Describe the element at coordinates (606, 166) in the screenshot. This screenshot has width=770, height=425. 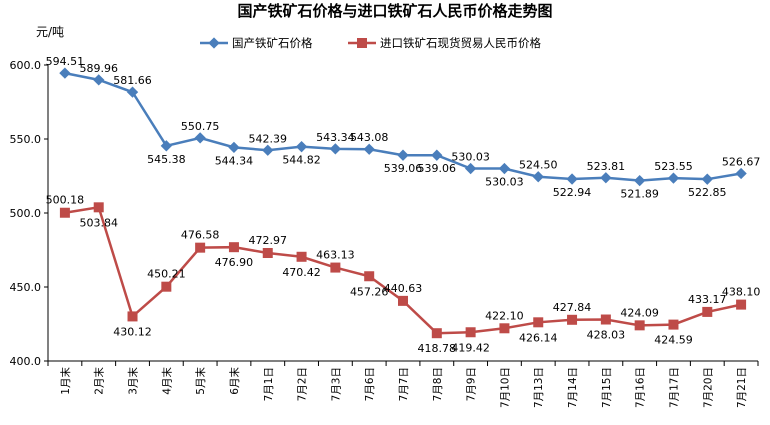
I see `data-label: 523.81` at that location.